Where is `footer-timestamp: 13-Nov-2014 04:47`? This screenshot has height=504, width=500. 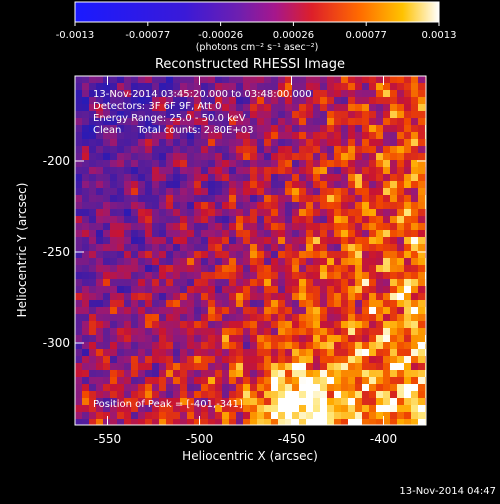
footer-timestamp: 13-Nov-2014 04:47 is located at coordinates (447, 491).